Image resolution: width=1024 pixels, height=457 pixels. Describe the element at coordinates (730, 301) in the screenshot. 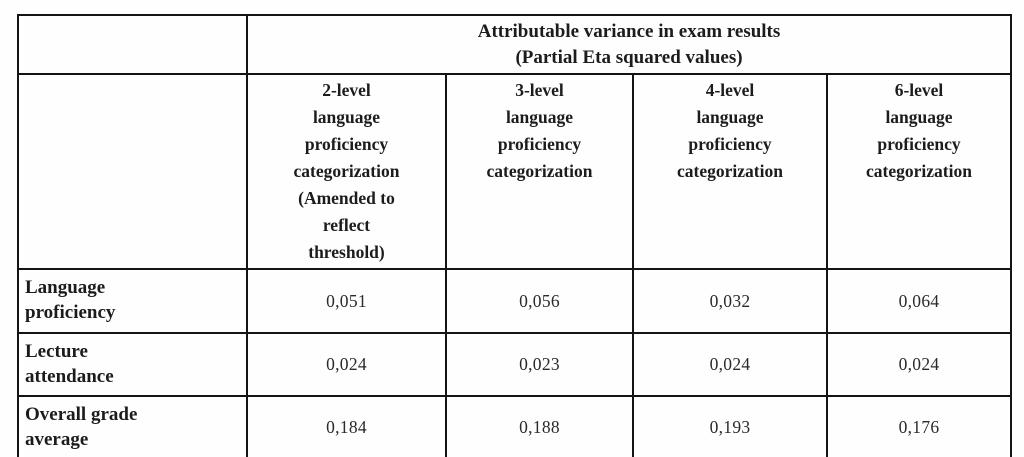

I see `value-cell: 0,032` at that location.